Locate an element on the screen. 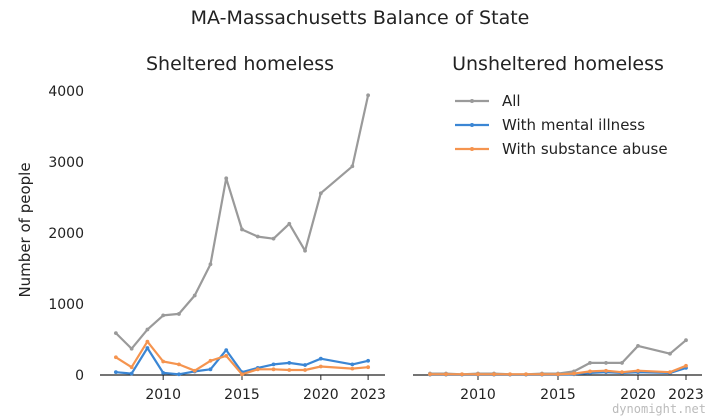 The image size is (720, 420). sheltered-y-tick-label: 3000 is located at coordinates (66, 163).